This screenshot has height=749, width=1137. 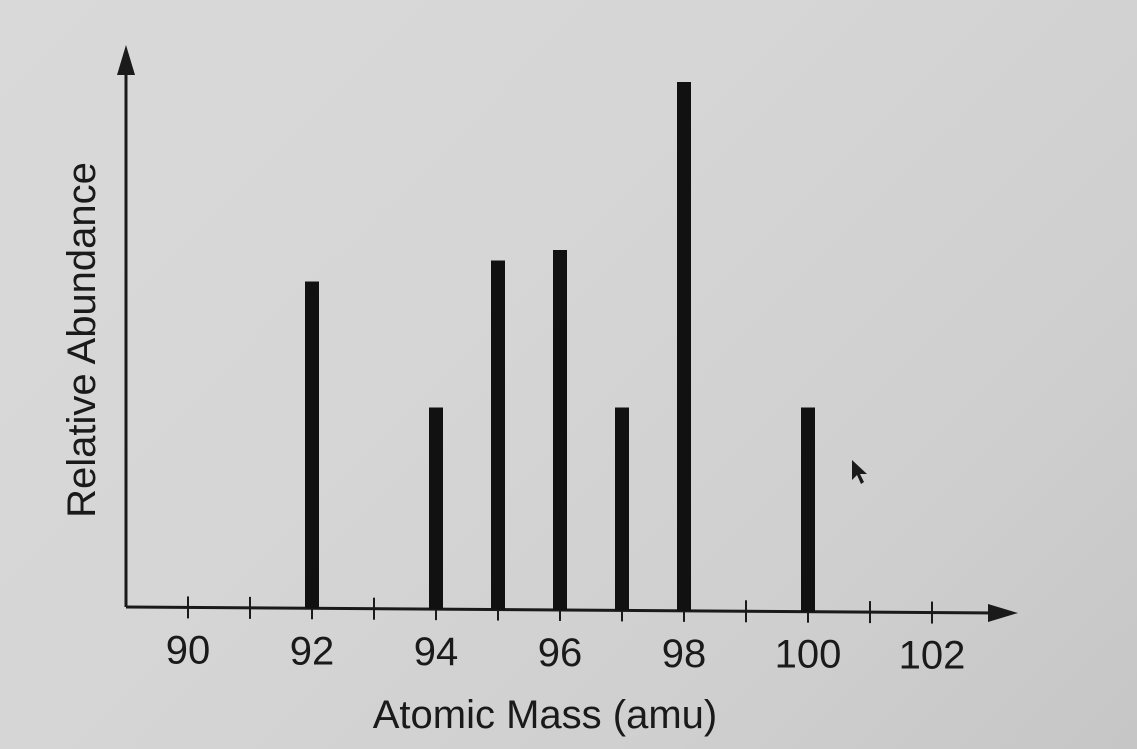 I want to click on x-axis-arrow-icon, so click(x=1003, y=613).